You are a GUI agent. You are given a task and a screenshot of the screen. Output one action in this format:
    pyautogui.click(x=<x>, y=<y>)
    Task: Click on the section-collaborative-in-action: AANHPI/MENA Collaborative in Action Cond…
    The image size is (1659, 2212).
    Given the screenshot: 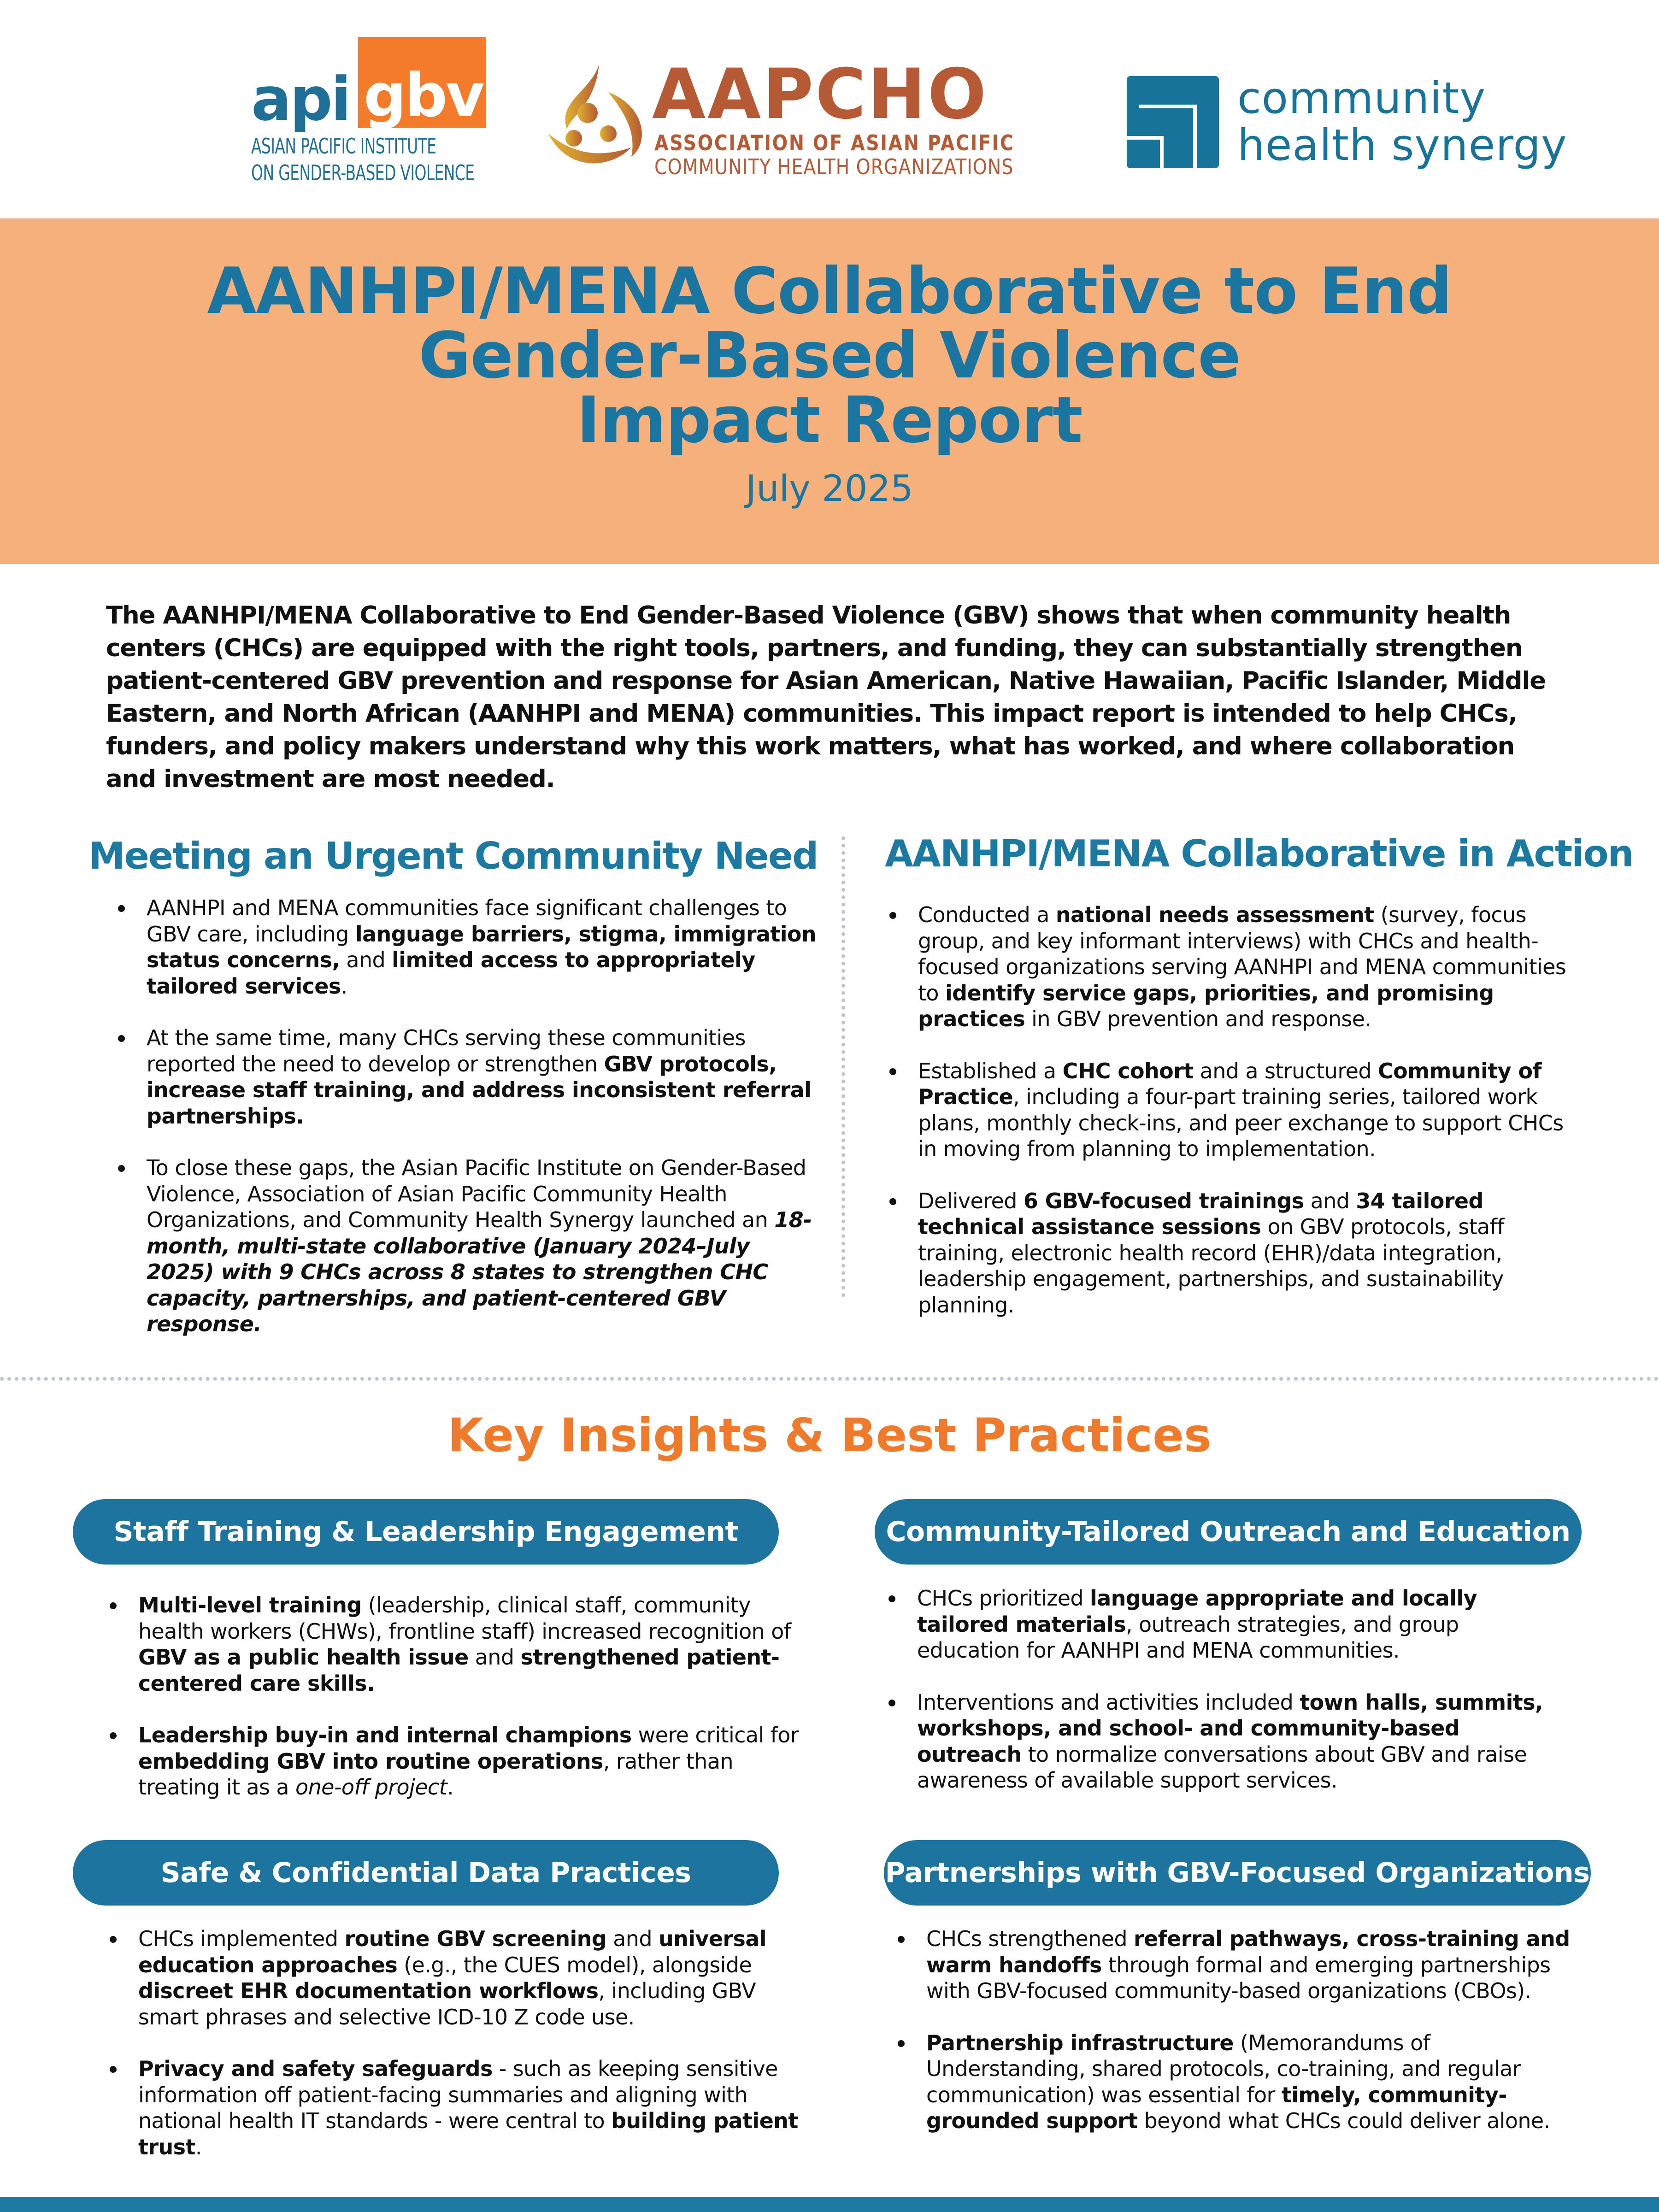 What is the action you would take?
    pyautogui.click(x=1259, y=1088)
    